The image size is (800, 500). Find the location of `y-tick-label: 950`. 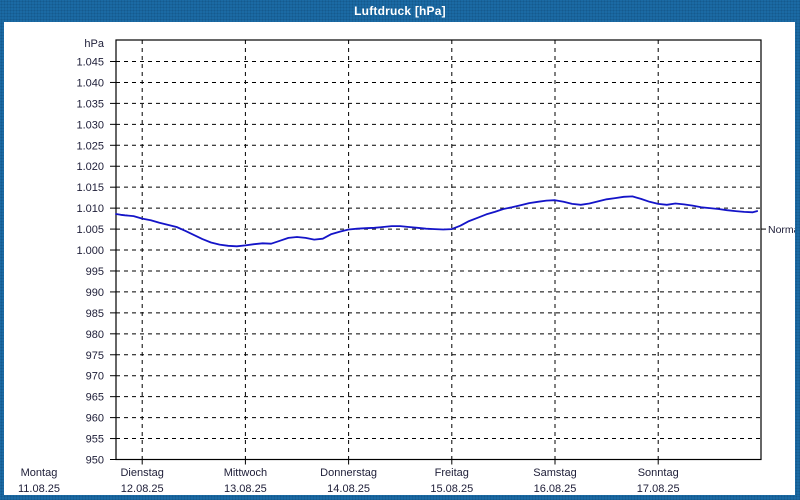

y-tick-label: 950 is located at coordinates (95, 461).